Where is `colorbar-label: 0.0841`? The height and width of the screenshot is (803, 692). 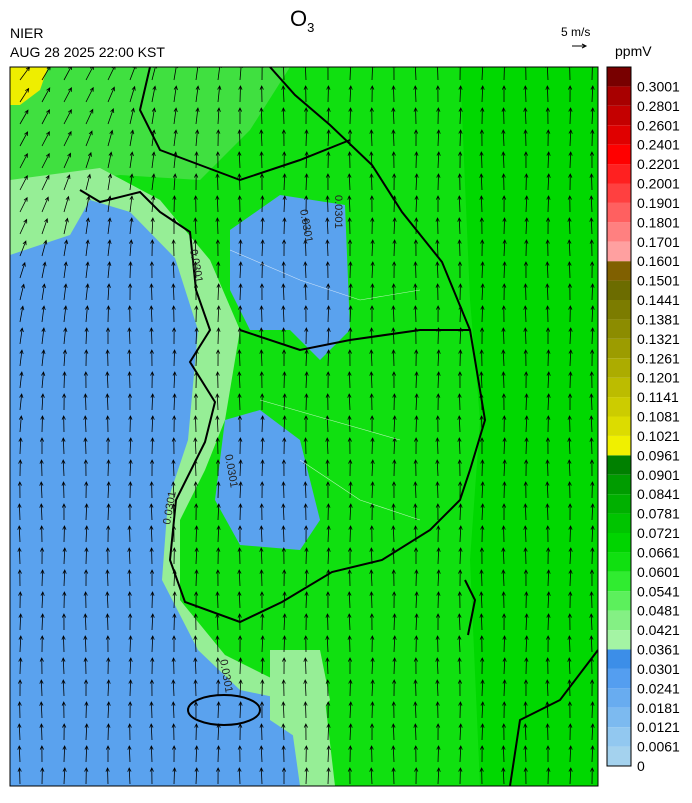 colorbar-label: 0.0841 is located at coordinates (658, 494).